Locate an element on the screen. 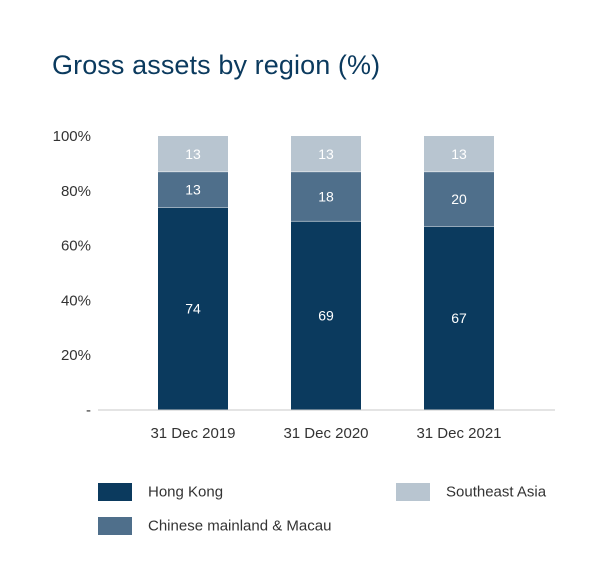 The image size is (609, 587). y-tick-label: - is located at coordinates (88, 410).